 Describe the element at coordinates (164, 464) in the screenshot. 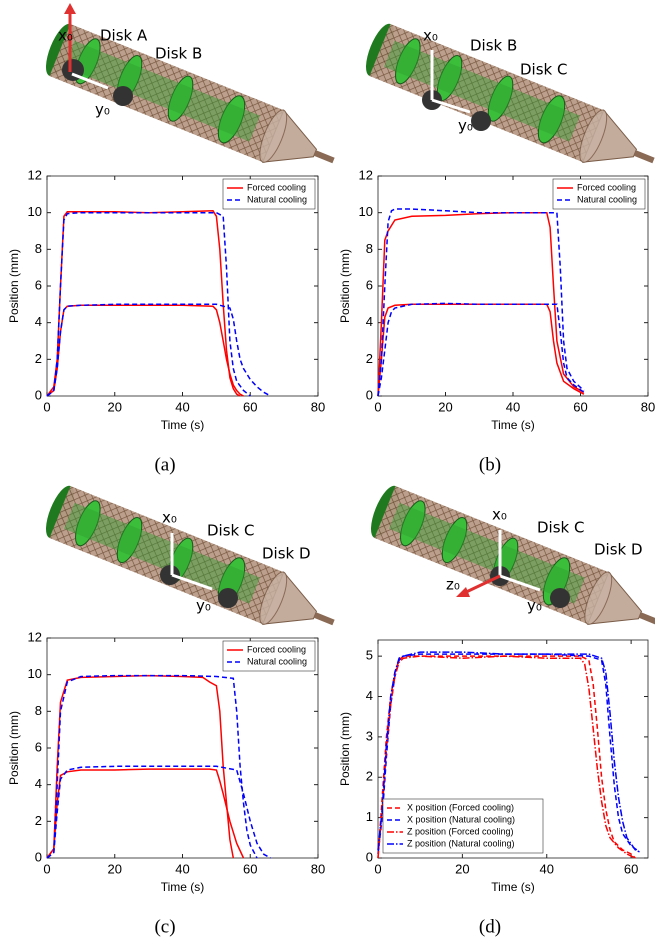

I see `caption: (a)` at that location.